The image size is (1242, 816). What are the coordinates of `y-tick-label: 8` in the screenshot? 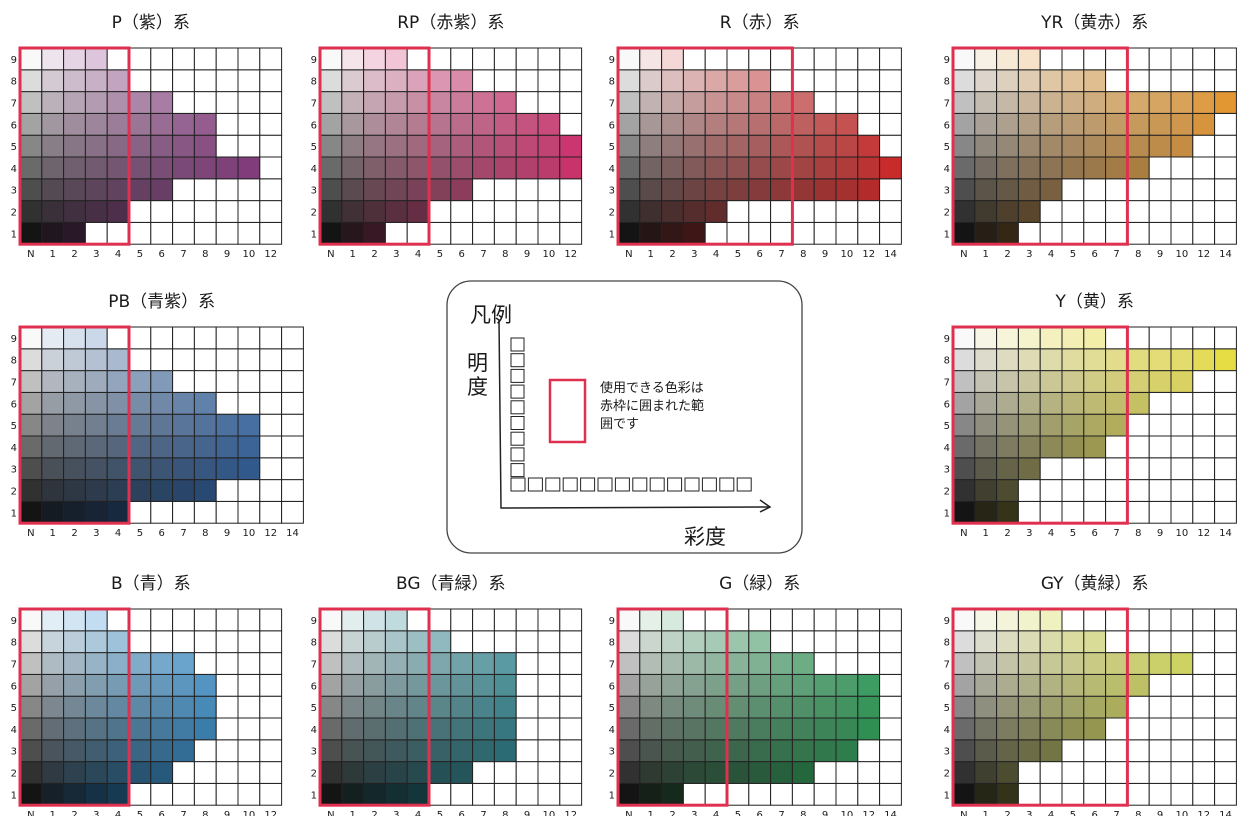 It's located at (14, 361).